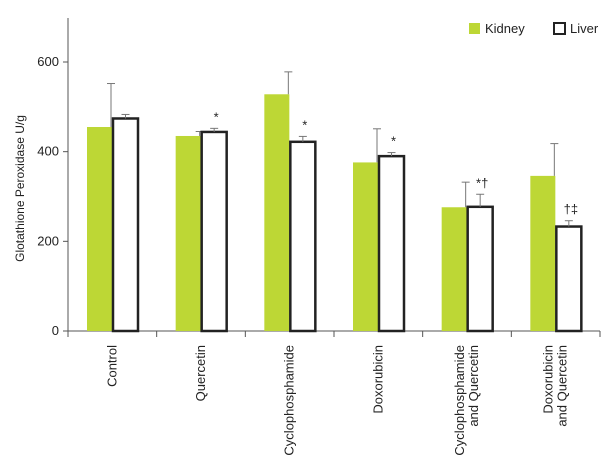 This screenshot has width=611, height=472. What do you see at coordinates (48, 61) in the screenshot?
I see `y-tick-label: 600` at bounding box center [48, 61].